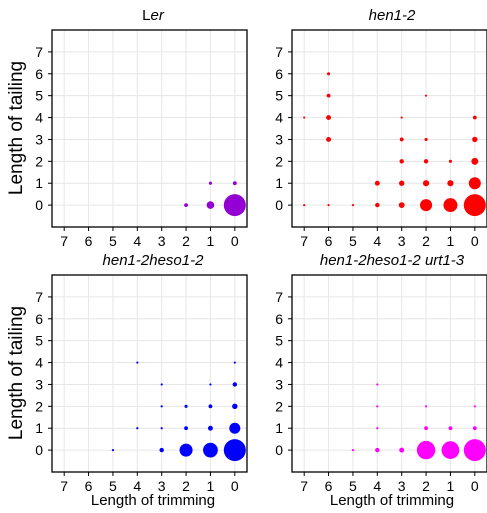  What do you see at coordinates (392, 15) in the screenshot?
I see `panel-2-title: hen1-2` at bounding box center [392, 15].